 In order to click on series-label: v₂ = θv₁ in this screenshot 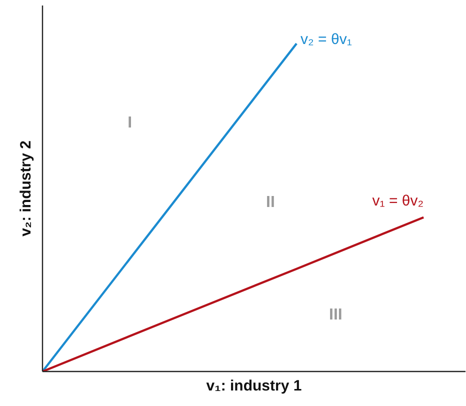, I will do `click(326, 39)`.